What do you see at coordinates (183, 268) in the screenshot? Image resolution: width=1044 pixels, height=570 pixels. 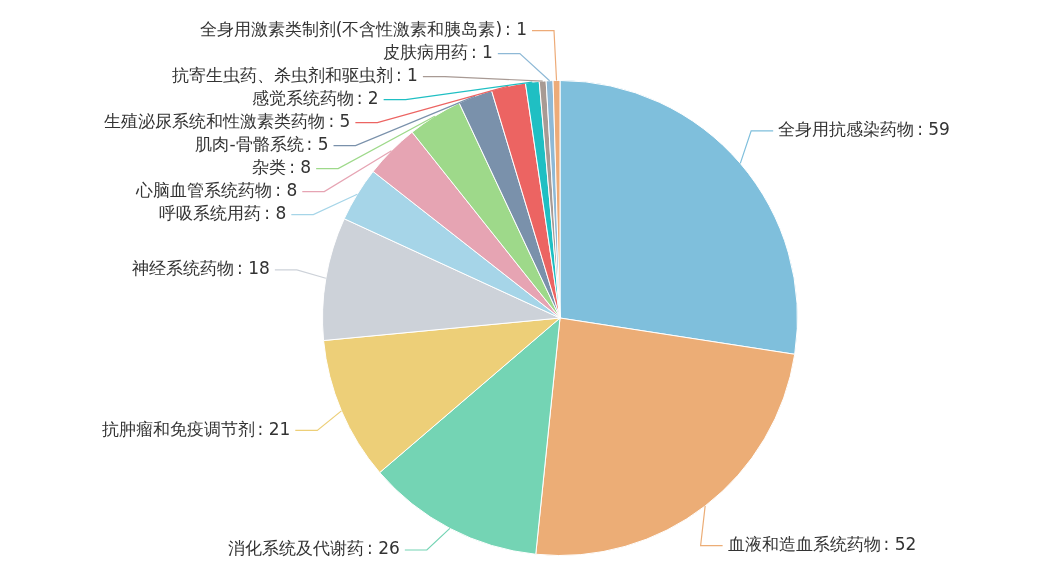 I see `slice-label: 神经系统药物` at bounding box center [183, 268].